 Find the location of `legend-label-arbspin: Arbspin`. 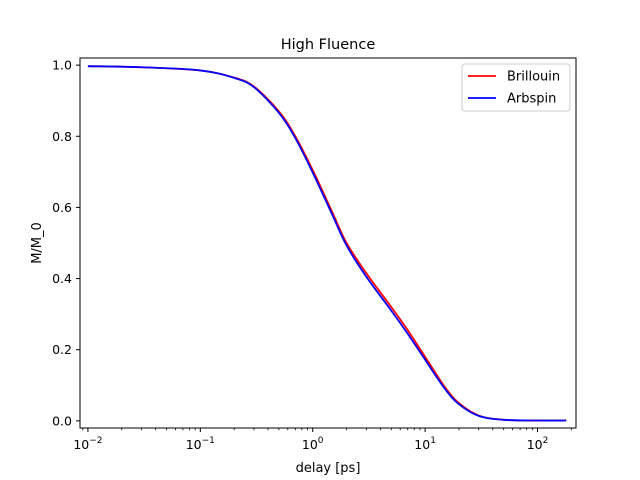

legend-label-arbspin: Arbspin is located at coordinates (531, 99).